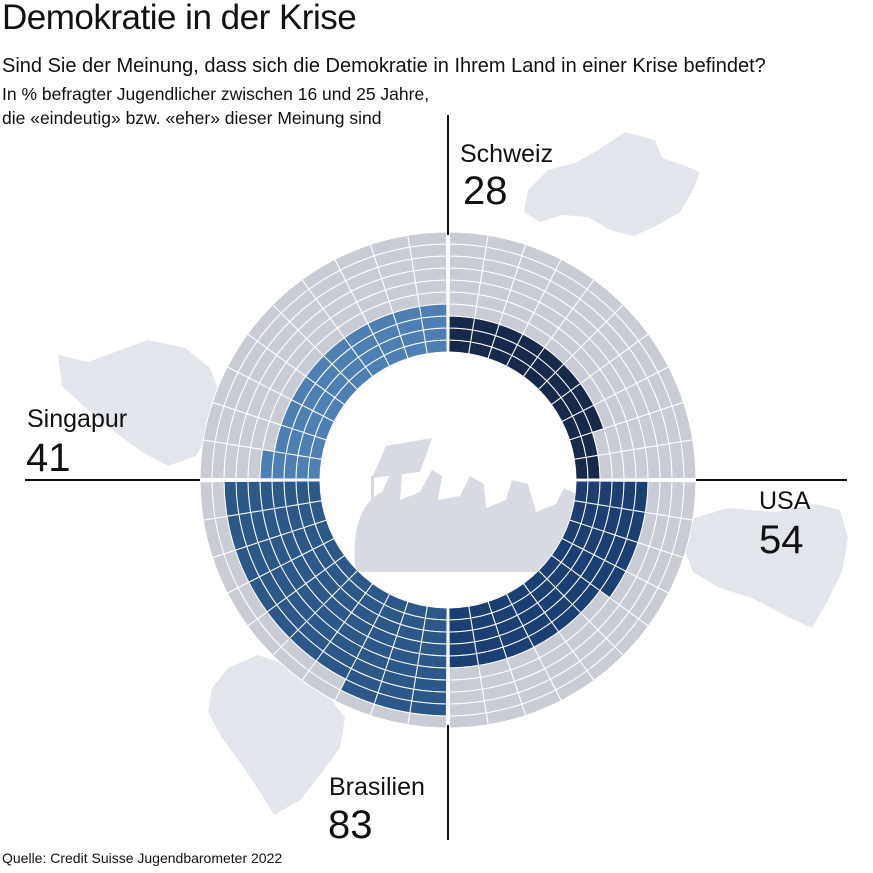 The width and height of the screenshot is (873, 873). What do you see at coordinates (372, 516) in the screenshot?
I see `flag-pole` at bounding box center [372, 516].